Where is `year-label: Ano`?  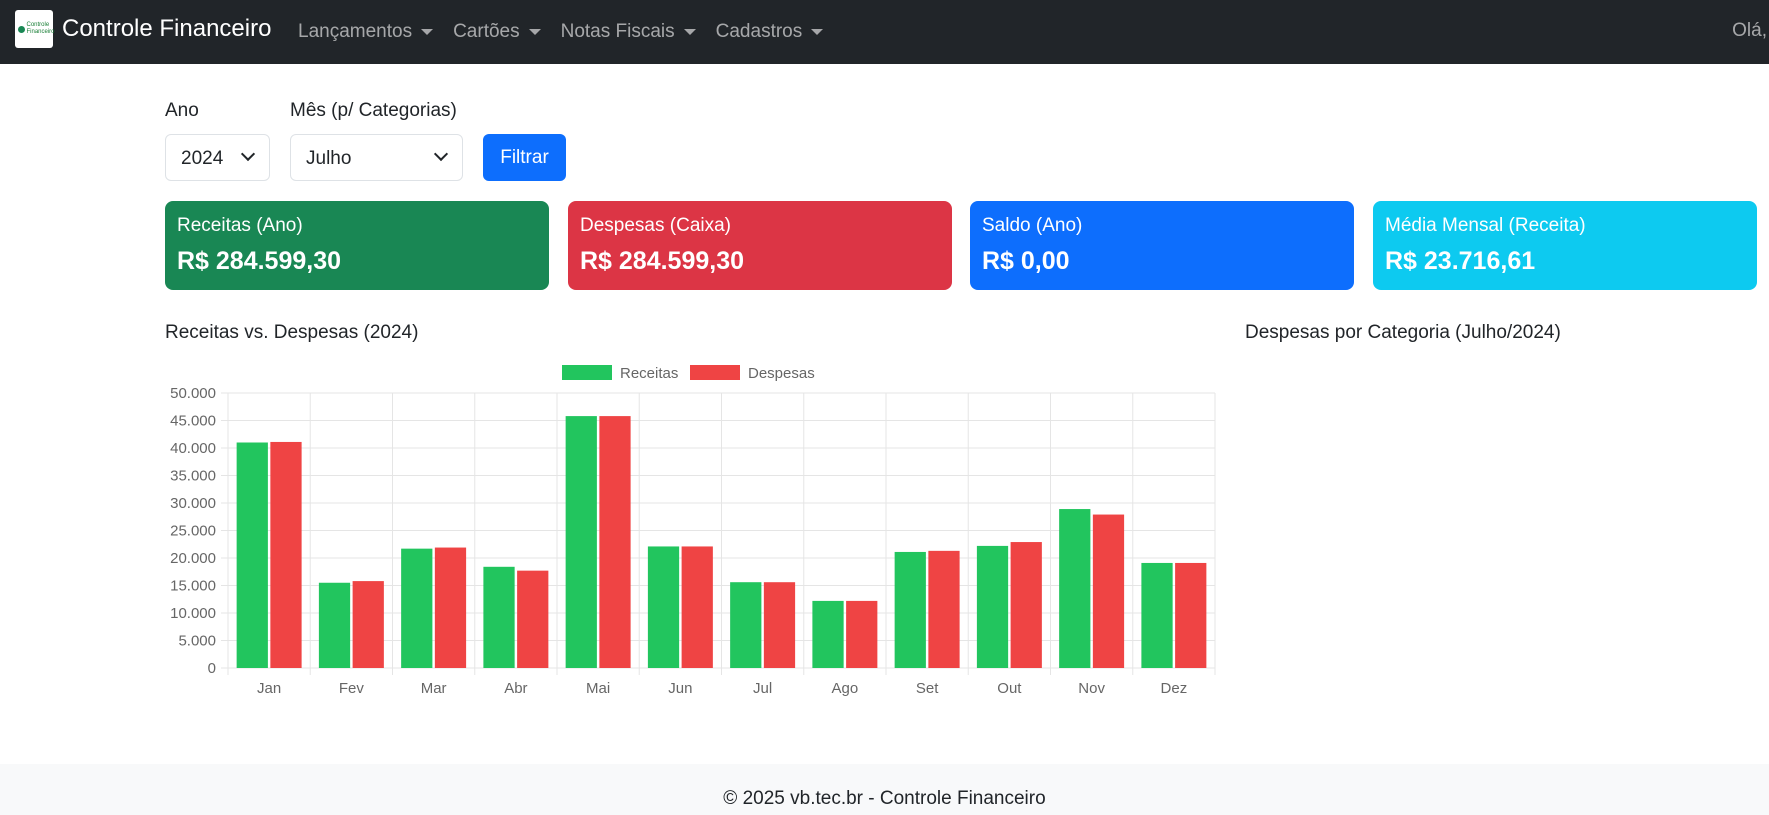 year-label: Ano is located at coordinates (182, 110).